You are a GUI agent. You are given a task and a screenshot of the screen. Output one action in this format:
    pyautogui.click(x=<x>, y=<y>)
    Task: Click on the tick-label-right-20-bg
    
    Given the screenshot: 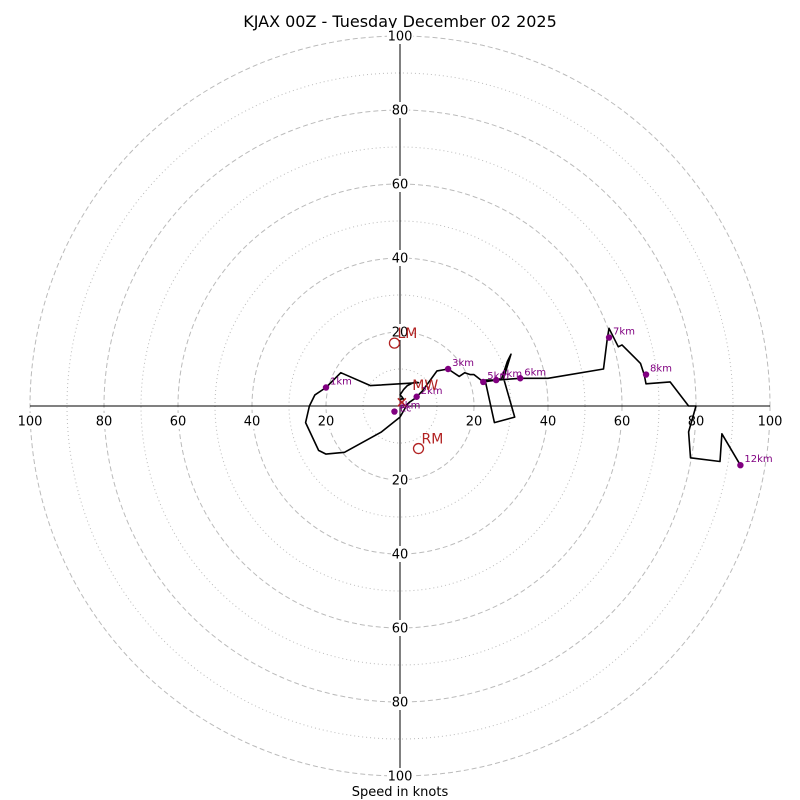 What is the action you would take?
    pyautogui.click(x=474, y=421)
    